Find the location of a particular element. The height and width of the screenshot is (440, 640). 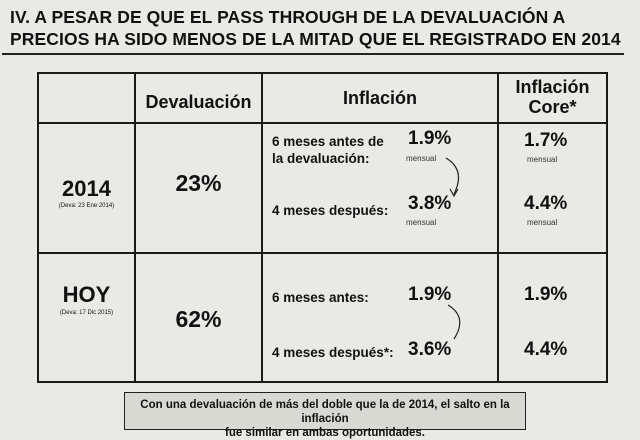

row-devaluation-hoy: 62% is located at coordinates (198, 319).